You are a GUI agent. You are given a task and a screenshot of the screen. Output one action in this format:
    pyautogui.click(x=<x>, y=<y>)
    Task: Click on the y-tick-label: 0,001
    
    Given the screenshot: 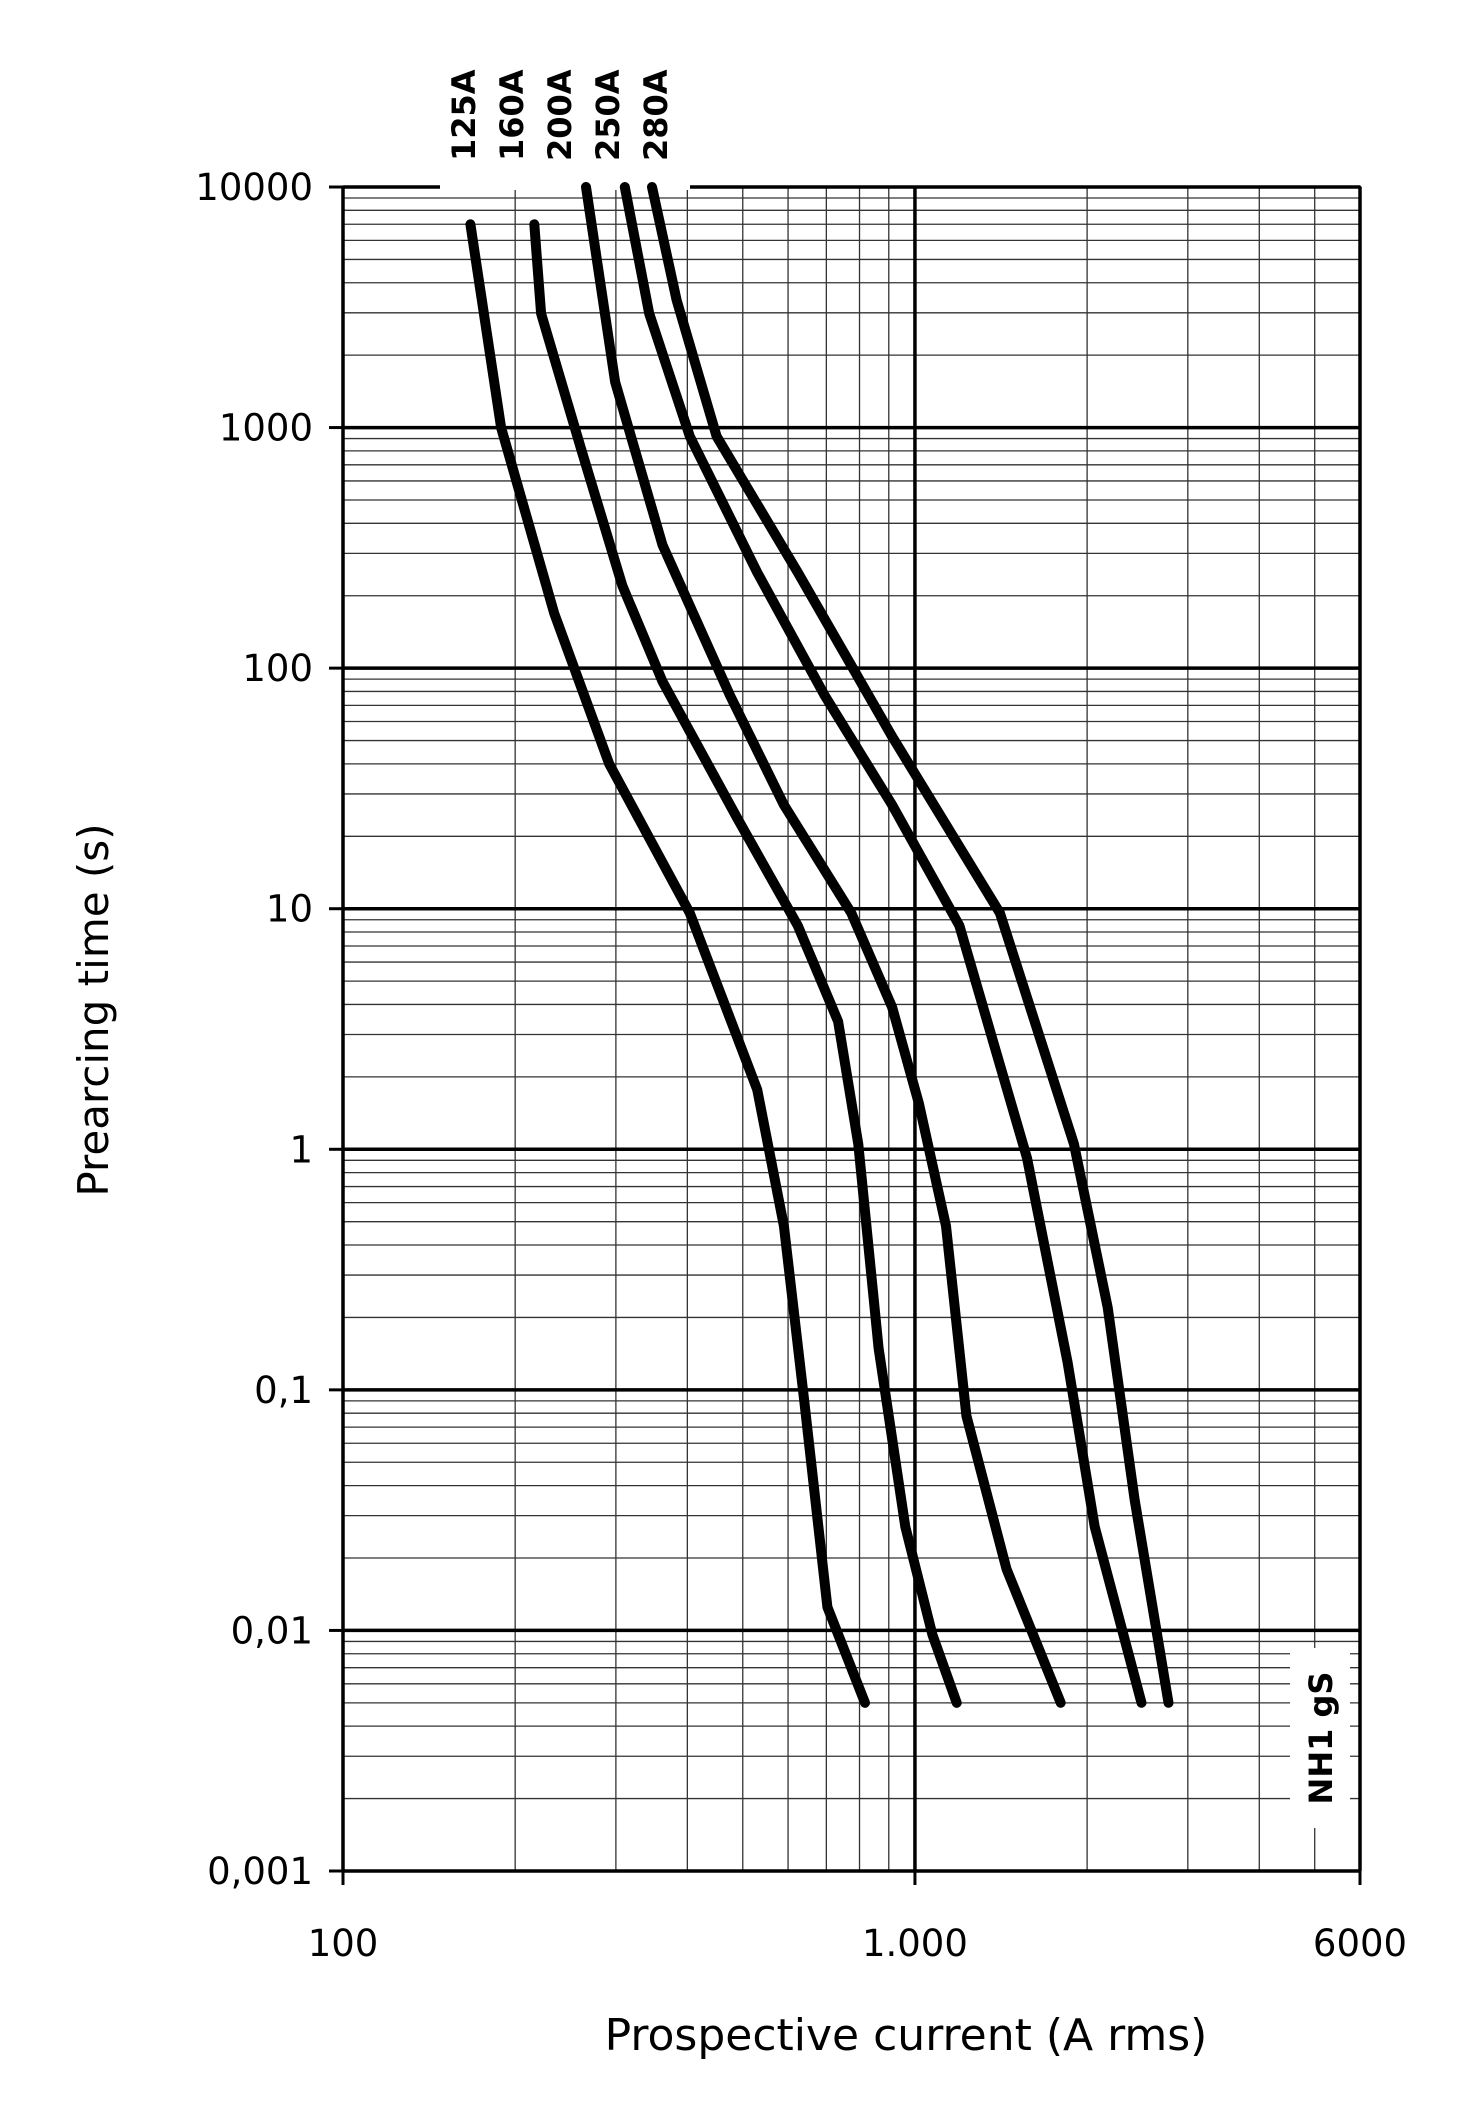 What is the action you would take?
    pyautogui.click(x=260, y=1871)
    